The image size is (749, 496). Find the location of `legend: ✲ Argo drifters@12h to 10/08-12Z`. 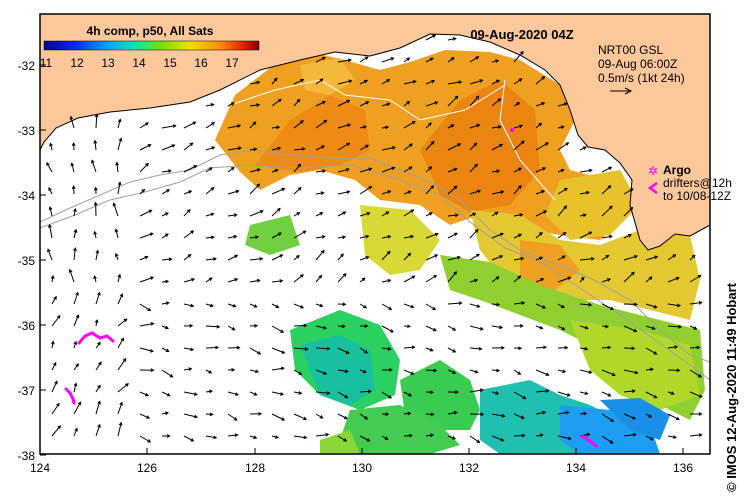

legend: ✲ Argo drifters@12h to 10/08-12Z is located at coordinates (689, 183).